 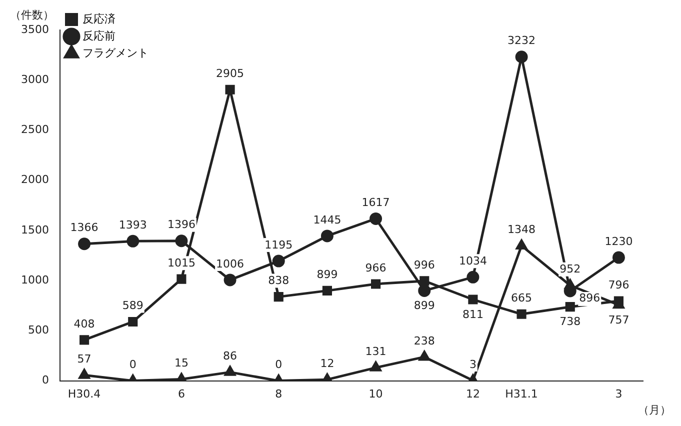 What do you see at coordinates (376, 203) in the screenshot?
I see `data-label: 1617` at bounding box center [376, 203].